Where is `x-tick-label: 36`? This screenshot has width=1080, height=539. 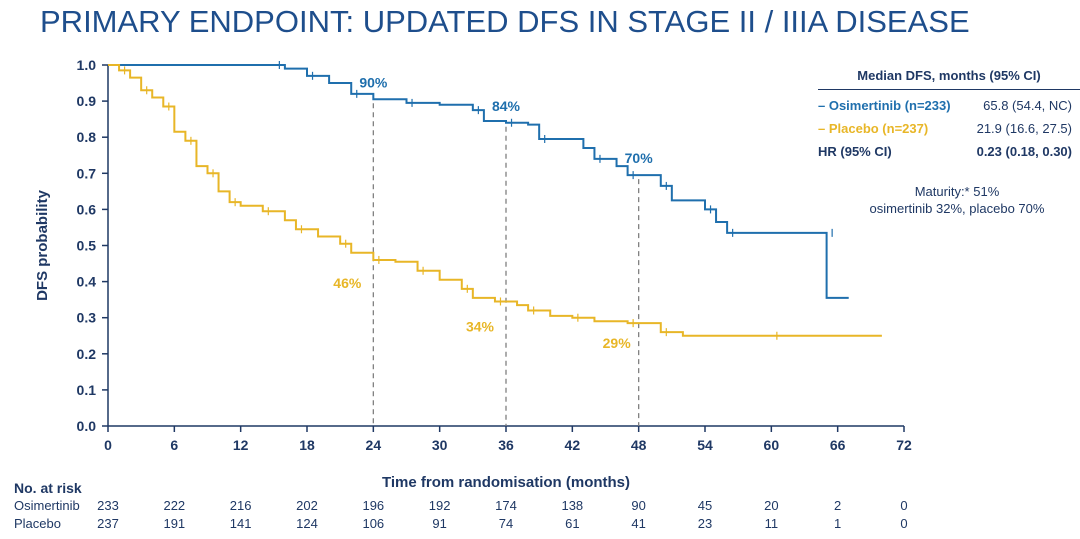 x-tick-label: 36 is located at coordinates (506, 445).